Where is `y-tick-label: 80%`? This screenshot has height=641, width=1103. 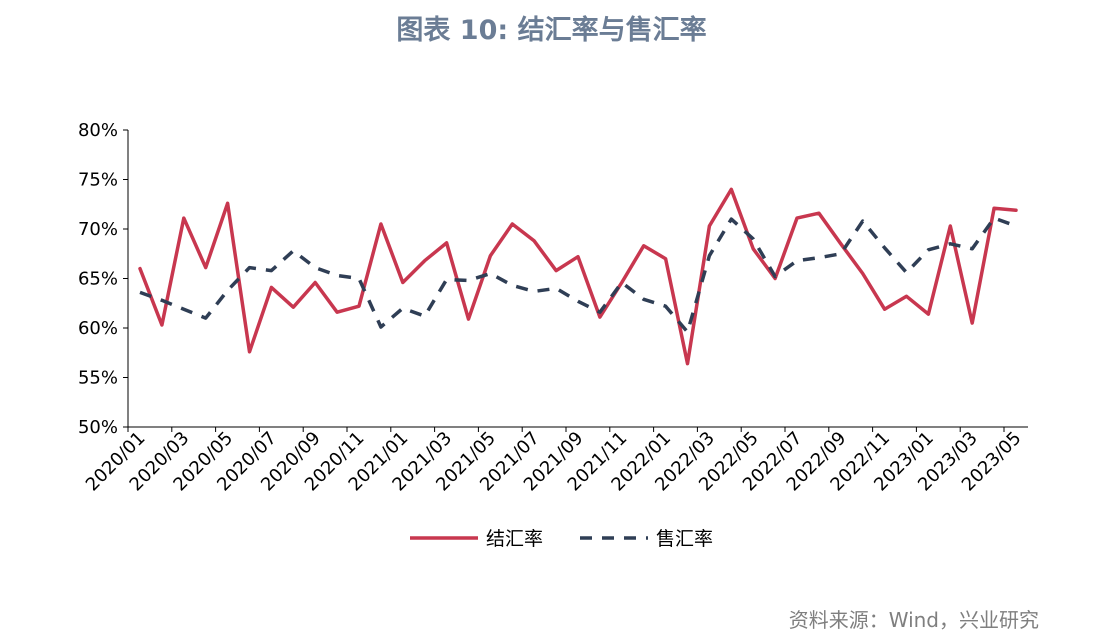
y-tick-label: 80% is located at coordinates (98, 130).